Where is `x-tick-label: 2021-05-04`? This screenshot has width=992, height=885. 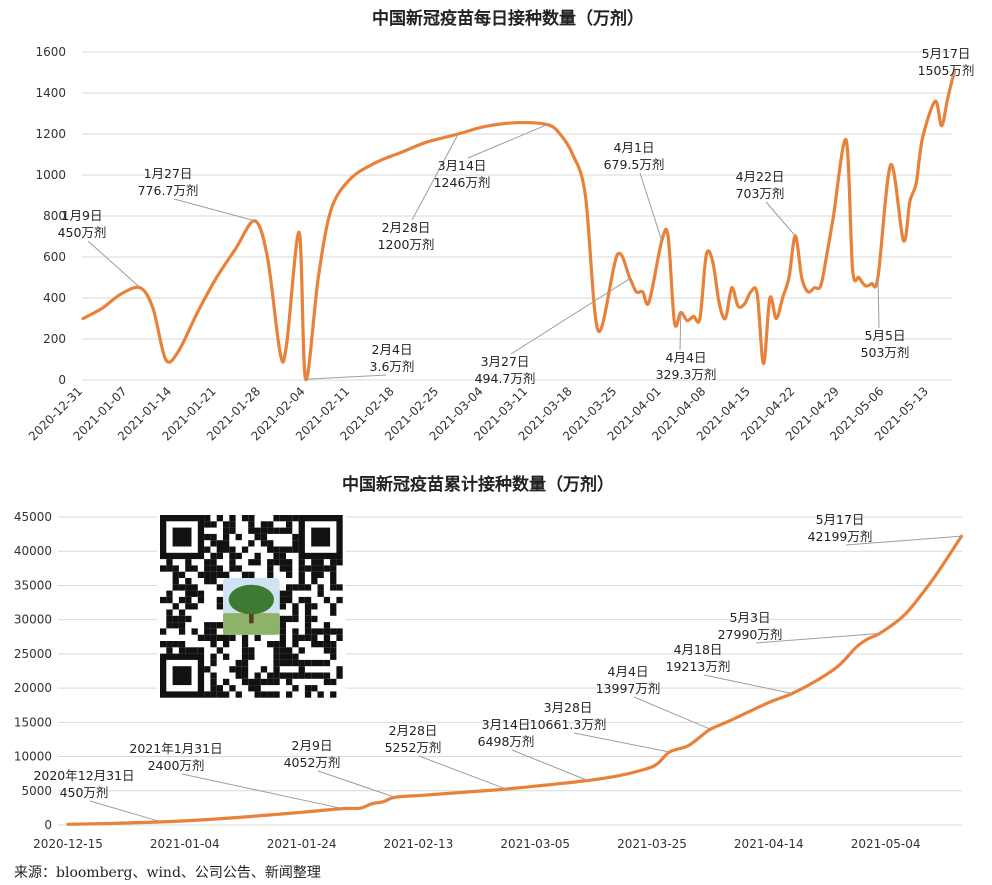
x-tick-label: 2021-05-04 is located at coordinates (886, 844).